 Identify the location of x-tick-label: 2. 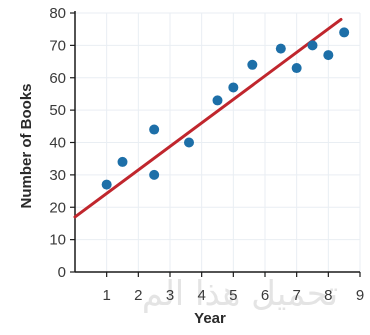
(138, 295).